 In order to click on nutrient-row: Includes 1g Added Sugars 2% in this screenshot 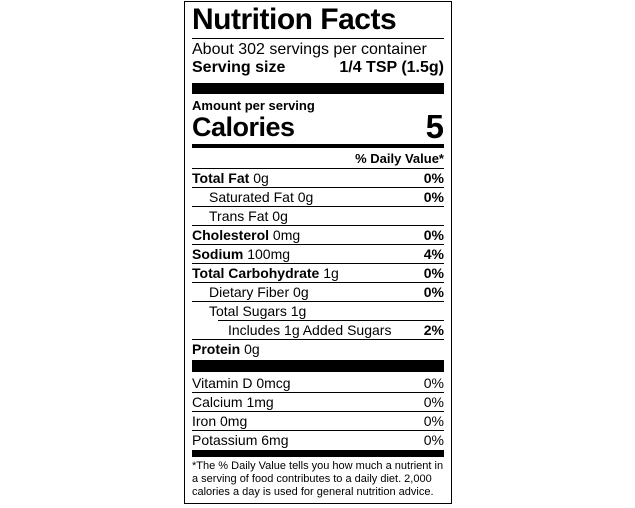, I will do `click(318, 329)`.